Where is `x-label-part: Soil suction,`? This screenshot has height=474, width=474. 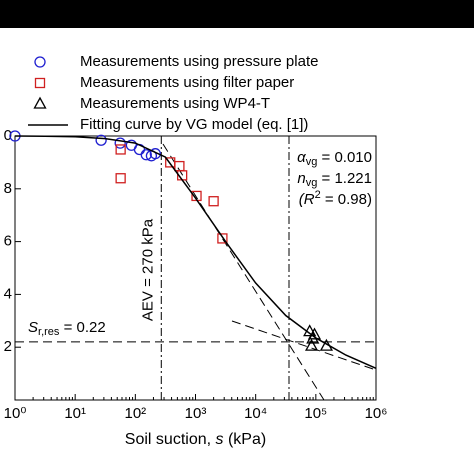
x-label-part: Soil suction, is located at coordinates (170, 439).